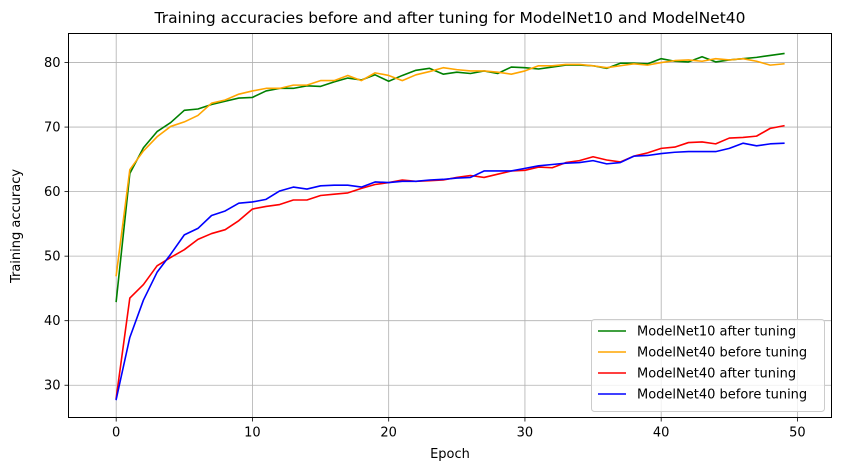  I want to click on x-tick-label: 50, so click(797, 433).